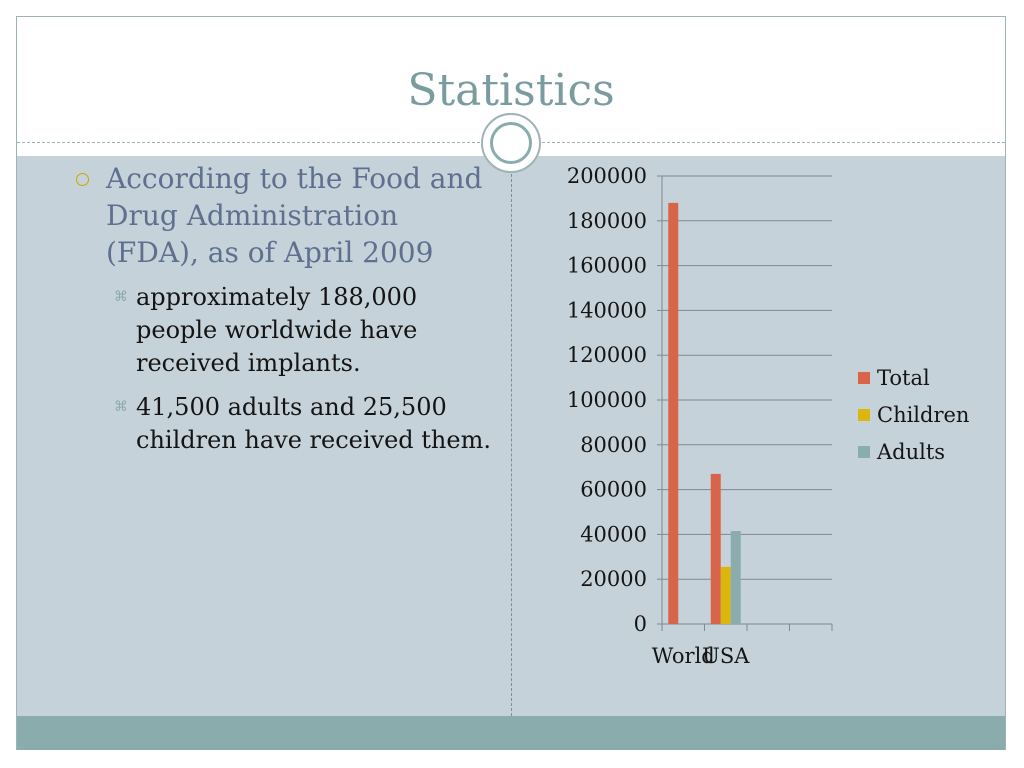  What do you see at coordinates (640, 624) in the screenshot?
I see `y-tick-label: 0` at bounding box center [640, 624].